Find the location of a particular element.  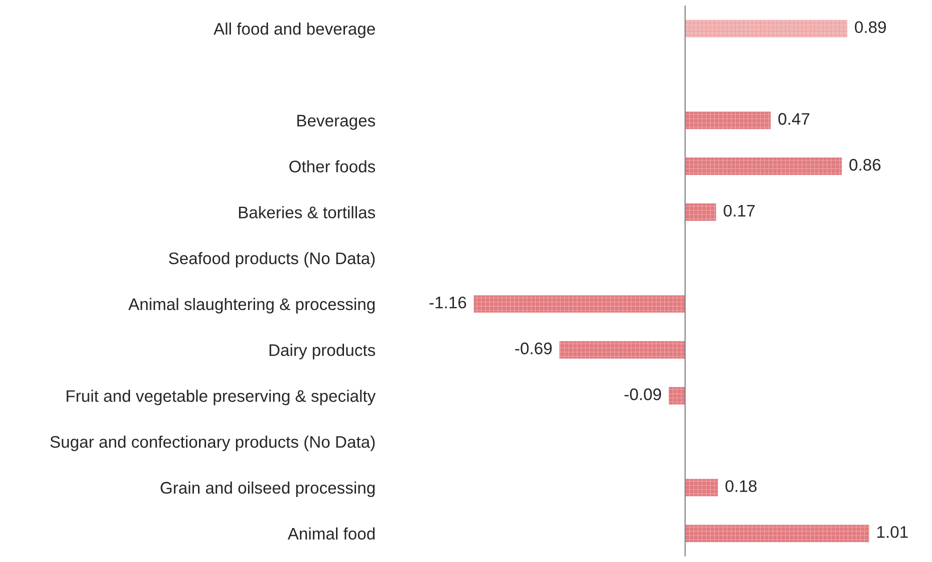

y-tick-label: Seafood products (No Data) is located at coordinates (271, 260).